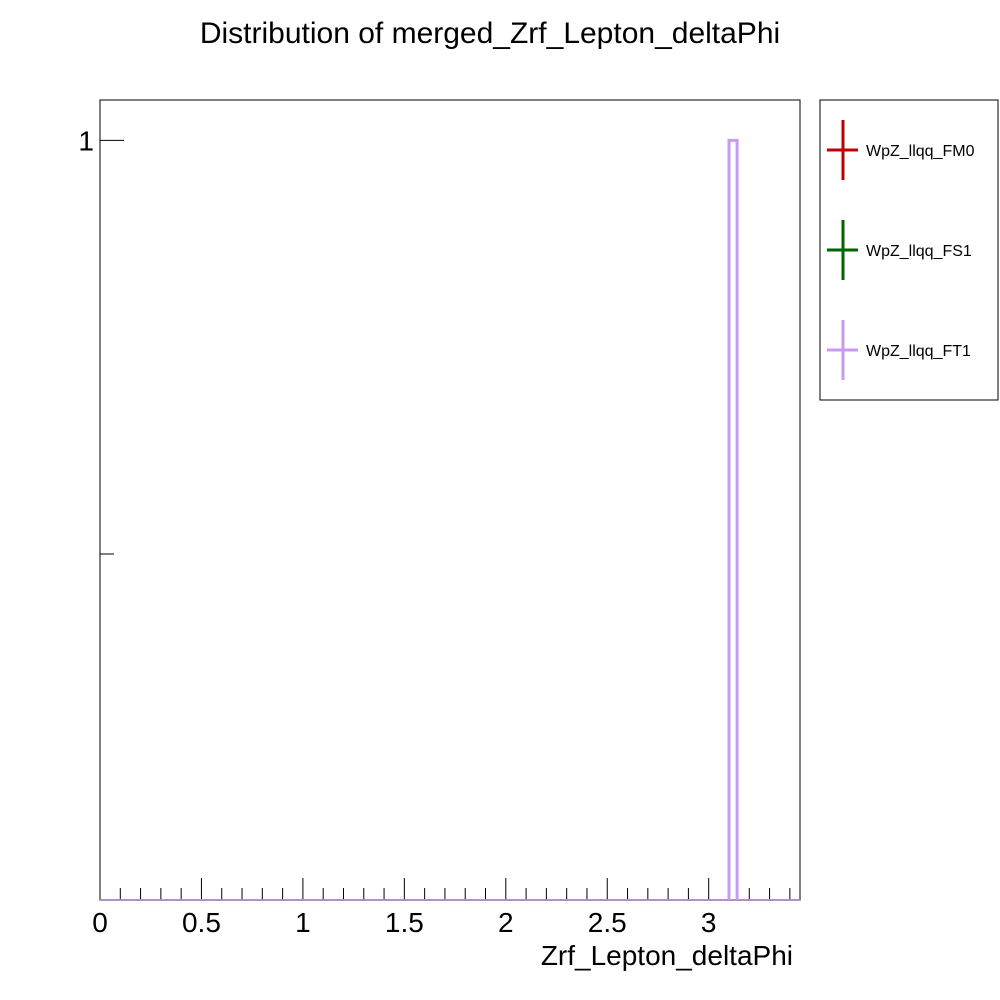  Describe the element at coordinates (607, 922) in the screenshot. I see `x-tick-label: 2.5` at that location.